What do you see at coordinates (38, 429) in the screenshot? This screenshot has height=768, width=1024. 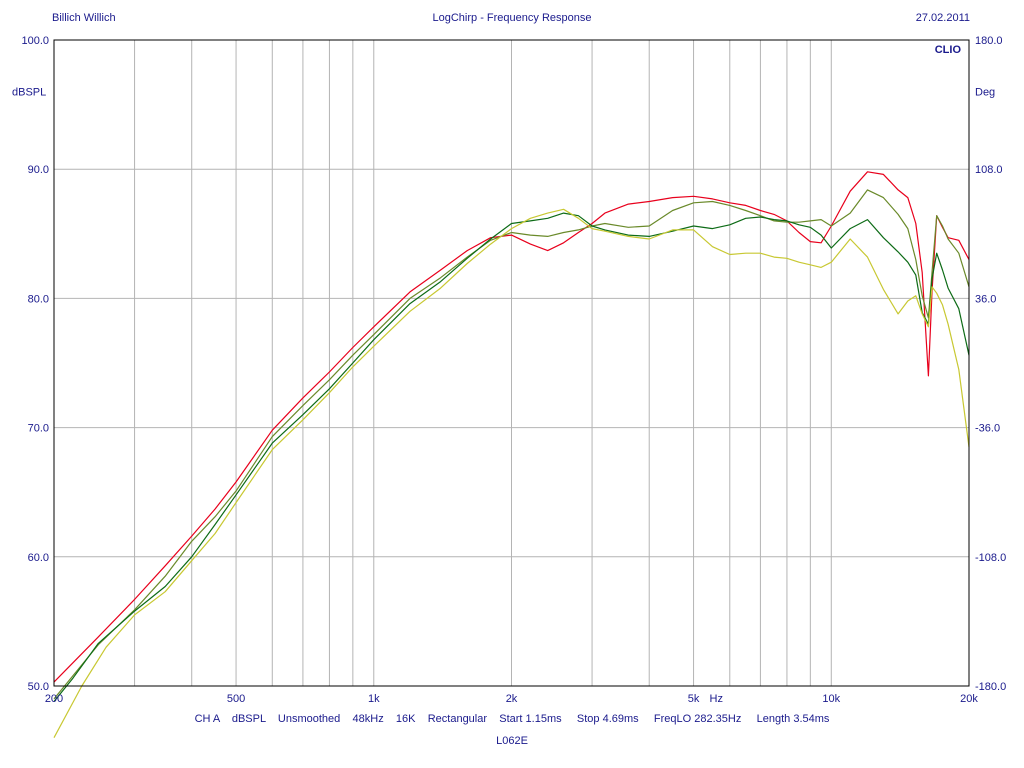 I see `y-tick-label: 70.0` at bounding box center [38, 429].